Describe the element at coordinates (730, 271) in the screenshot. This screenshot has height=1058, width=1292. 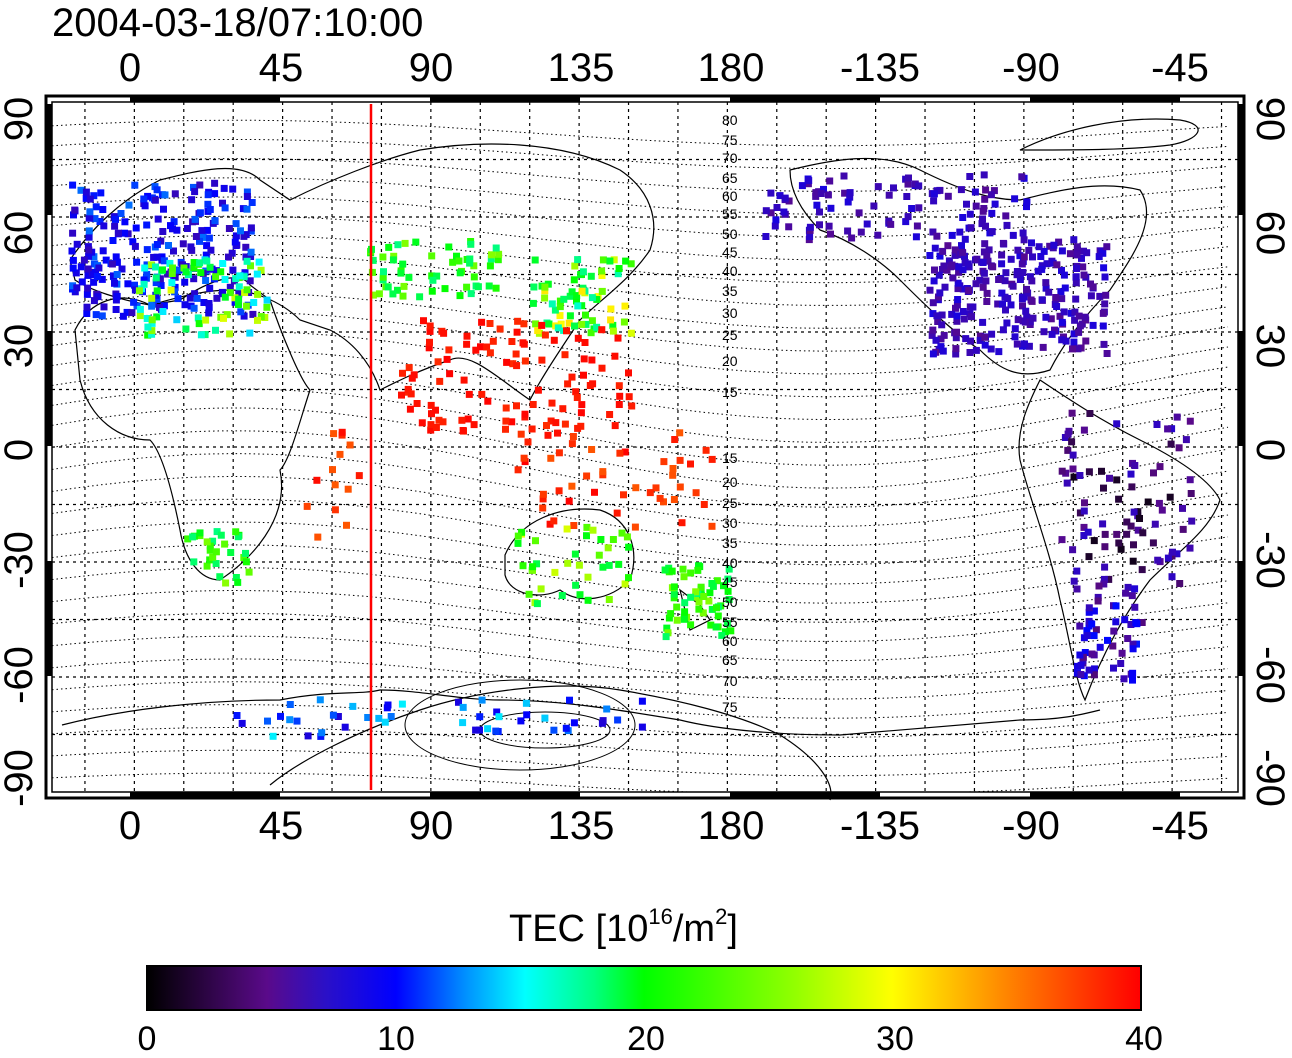
I see `contour-label: 40` at that location.